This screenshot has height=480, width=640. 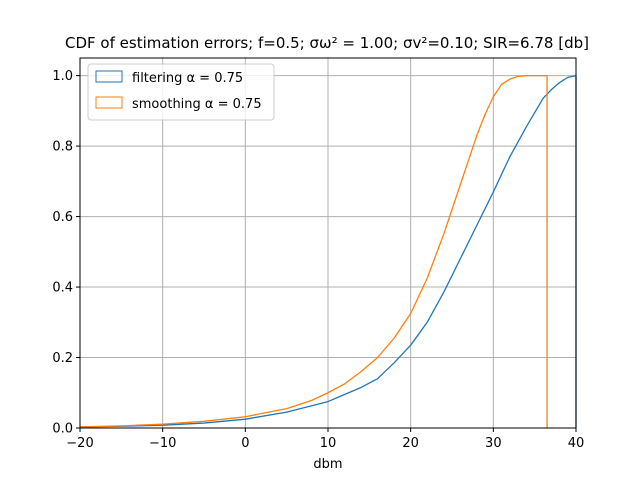 What do you see at coordinates (197, 104) in the screenshot?
I see `legend-label-smoothing: smoothing α = 0.75` at bounding box center [197, 104].